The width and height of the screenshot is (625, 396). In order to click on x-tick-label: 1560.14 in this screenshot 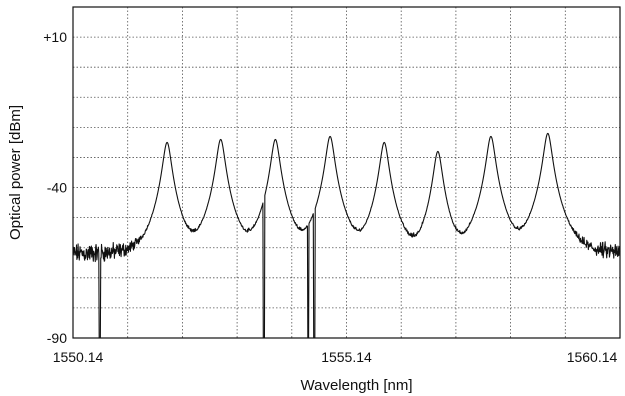, I will do `click(592, 357)`.